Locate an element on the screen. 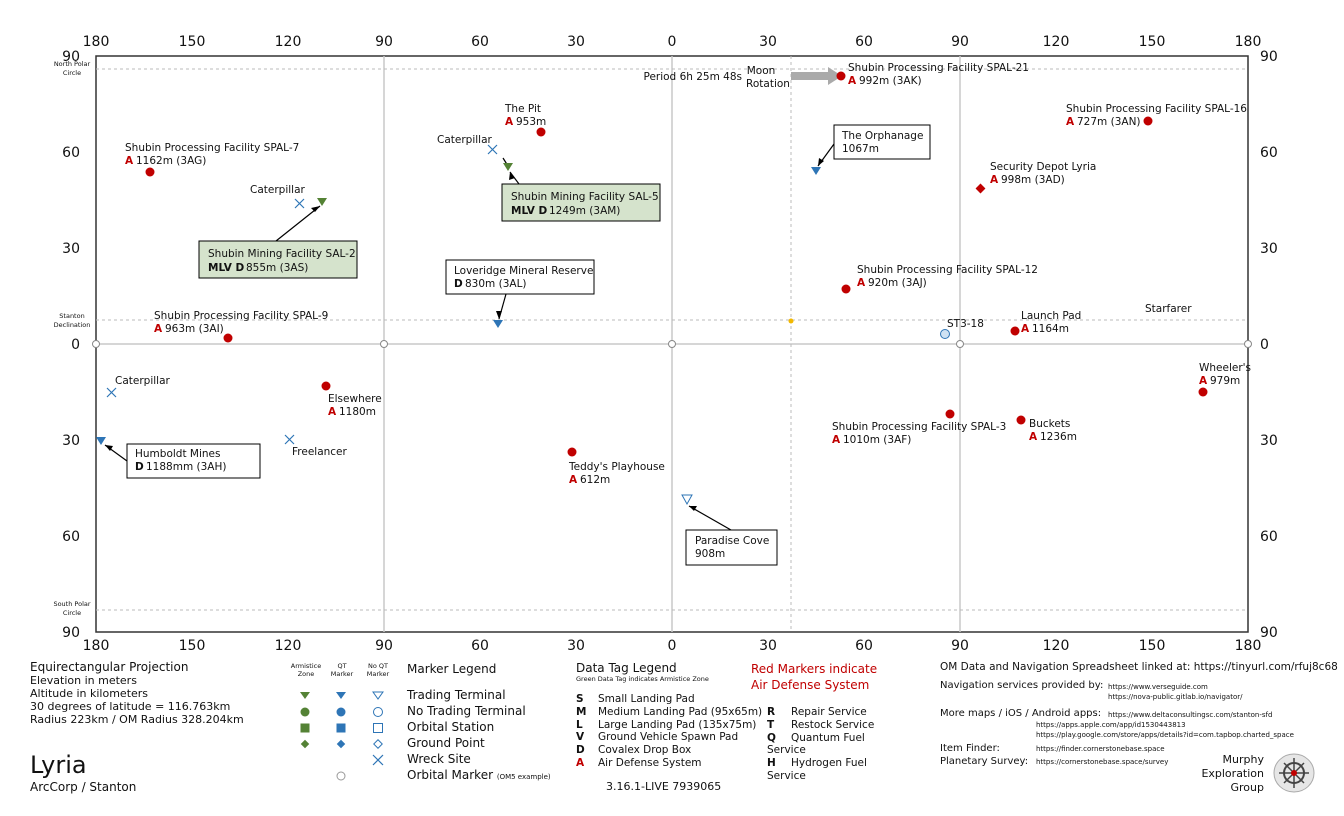 The image size is (1344, 816). legend-col-noqt: No QT Marker is located at coordinates (378, 670).